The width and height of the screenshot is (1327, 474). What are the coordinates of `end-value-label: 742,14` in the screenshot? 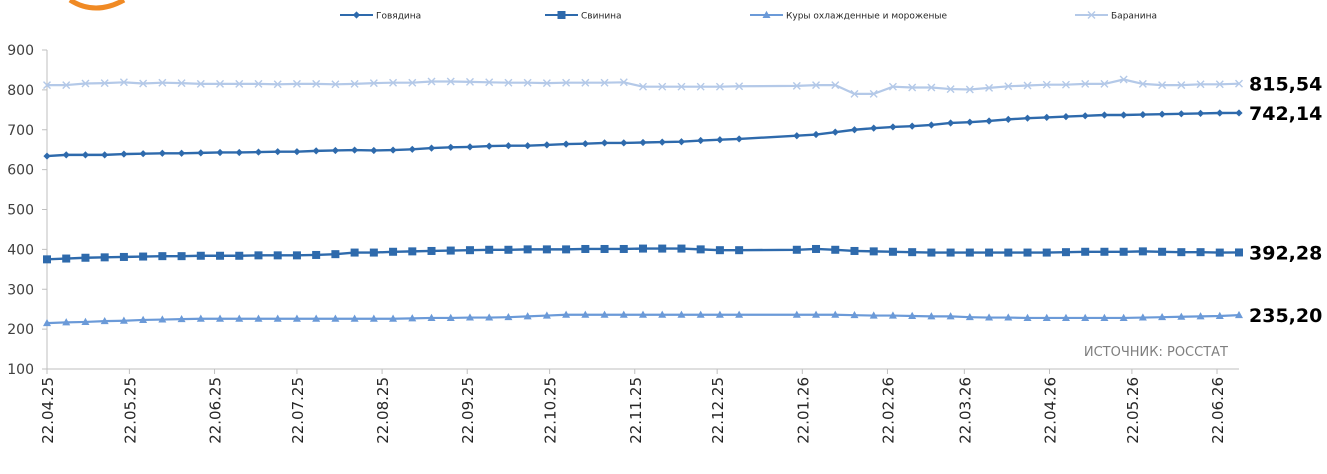 It's located at (1285, 114).